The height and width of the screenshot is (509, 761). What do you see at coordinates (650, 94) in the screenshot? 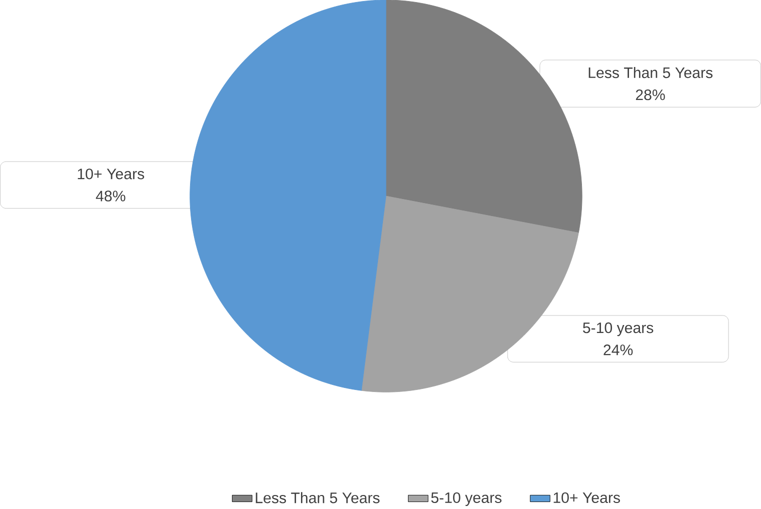
I see `data-label: 28%` at bounding box center [650, 94].